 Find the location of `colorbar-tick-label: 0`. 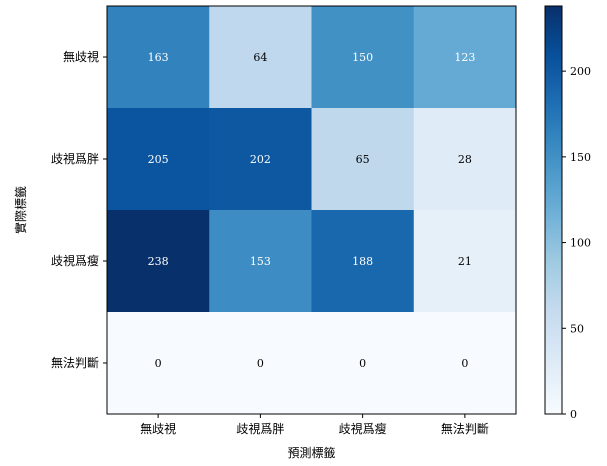

colorbar-tick-label: 0 is located at coordinates (573, 414).